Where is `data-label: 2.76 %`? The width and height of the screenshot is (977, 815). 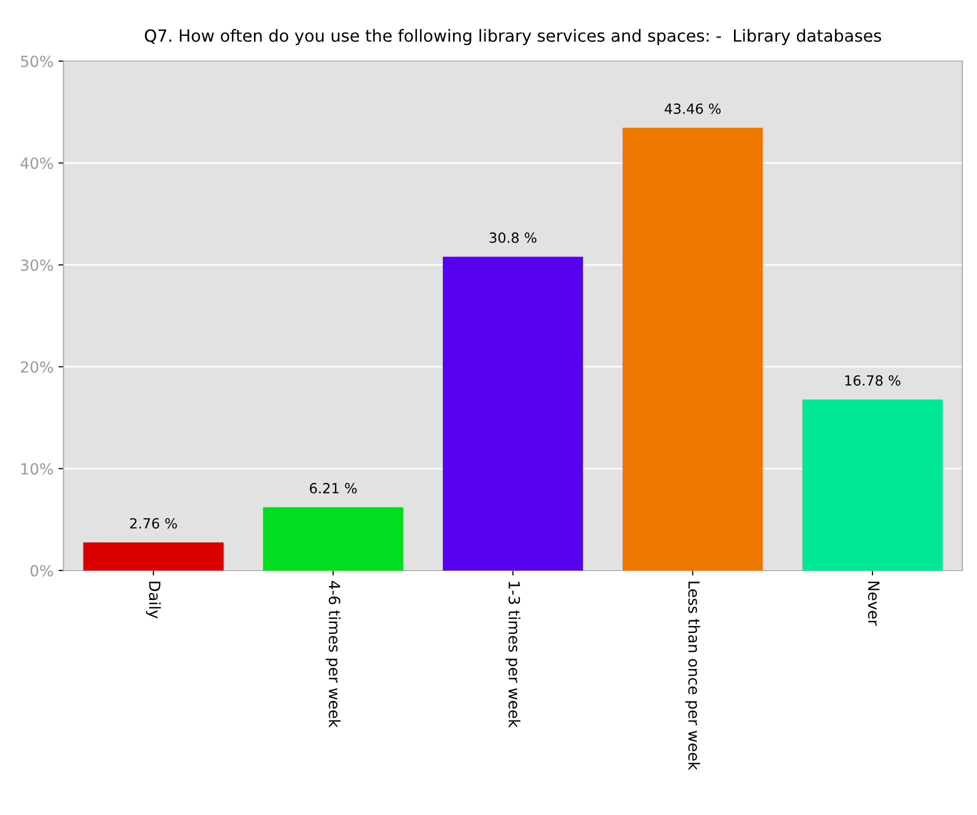 data-label: 2.76 % is located at coordinates (153, 523).